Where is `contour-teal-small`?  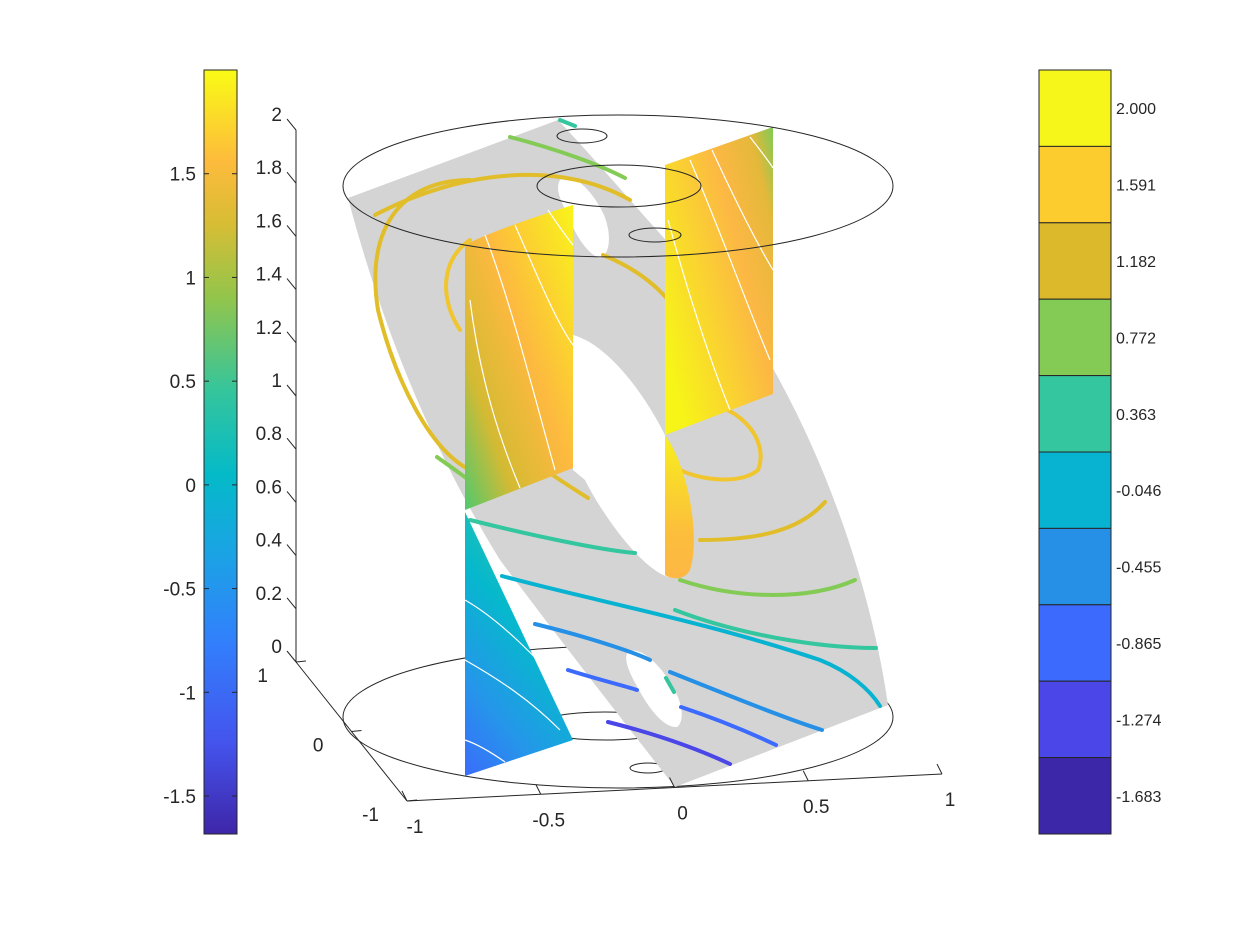
contour-teal-small is located at coordinates (670, 685).